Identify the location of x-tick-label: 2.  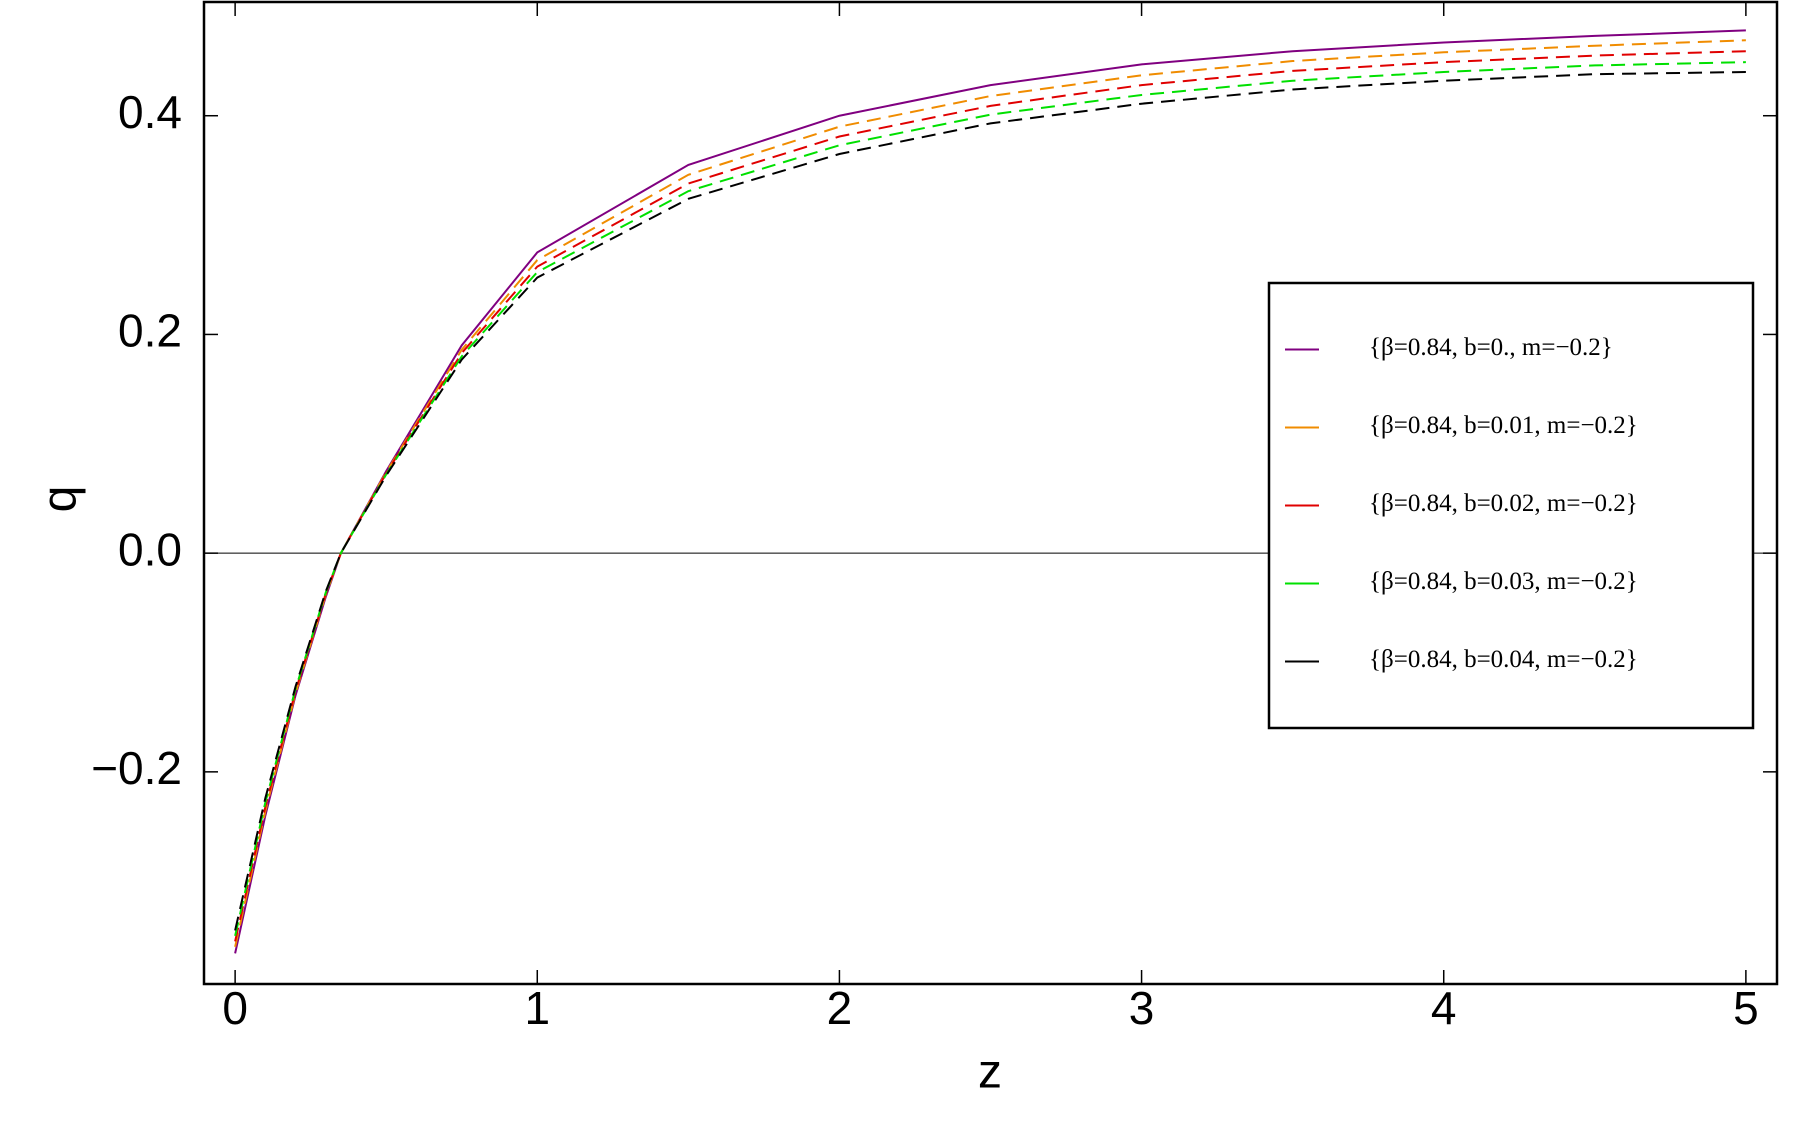
(840, 1008).